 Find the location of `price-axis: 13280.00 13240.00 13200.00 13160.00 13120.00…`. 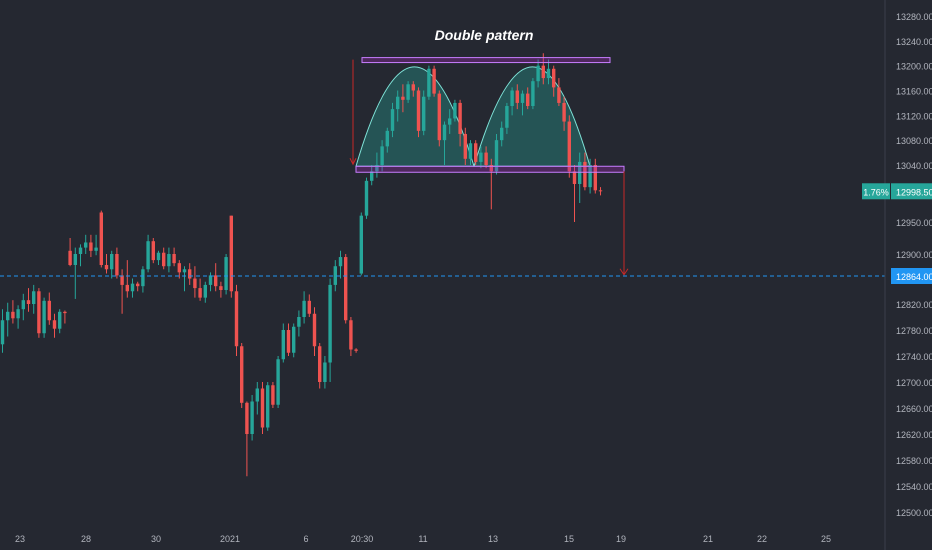

price-axis: 13280.00 13240.00 13200.00 13160.00 13120.00… is located at coordinates (897, 265).